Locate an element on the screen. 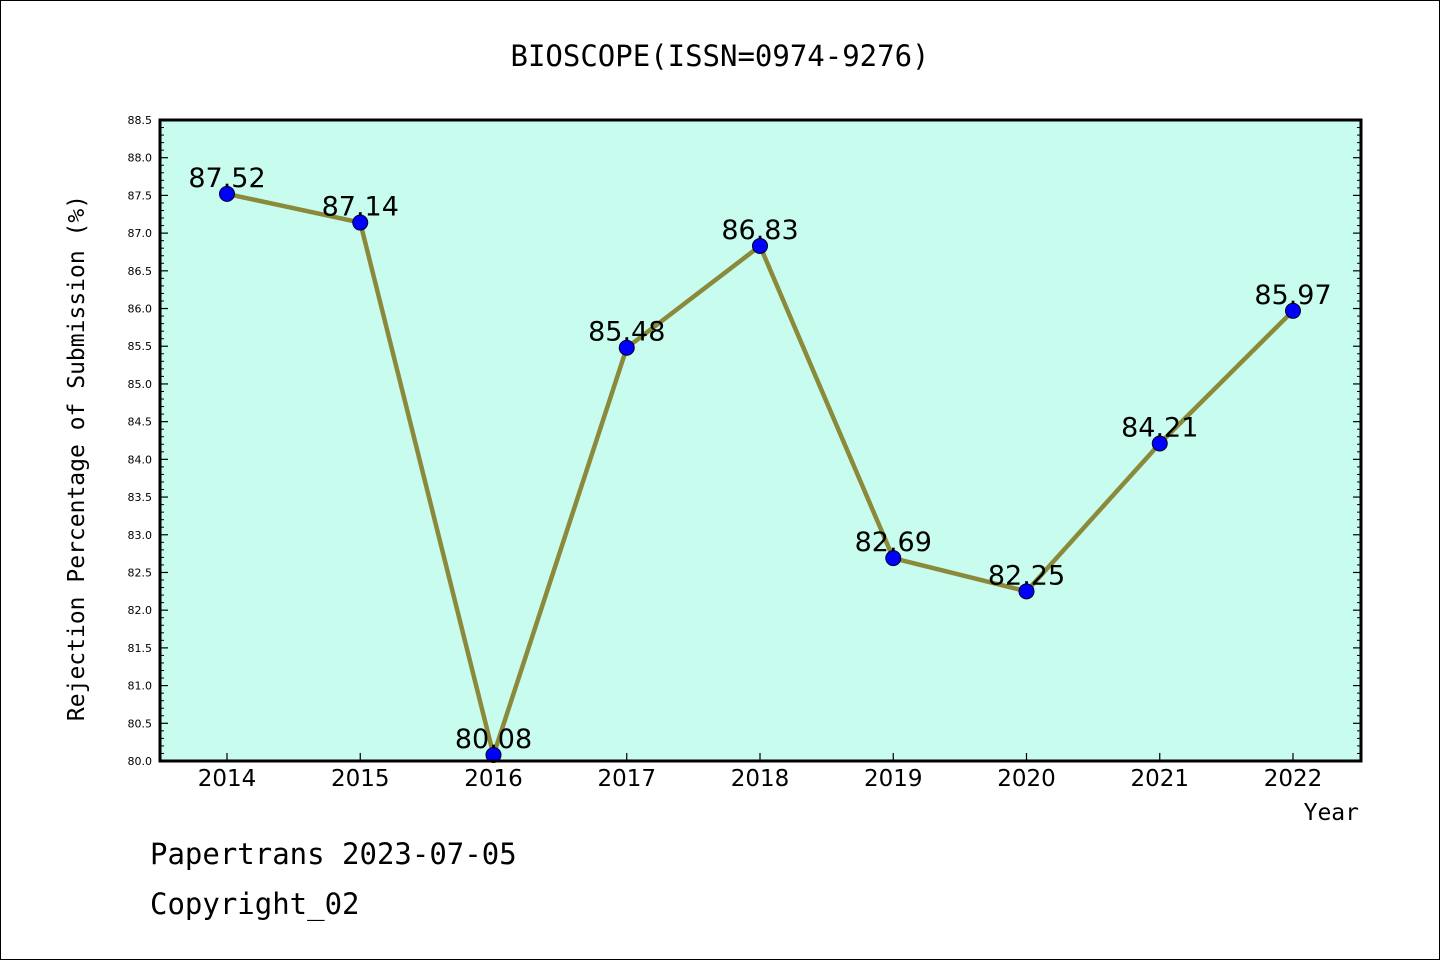  x-tick-label: 2018 is located at coordinates (760, 779).